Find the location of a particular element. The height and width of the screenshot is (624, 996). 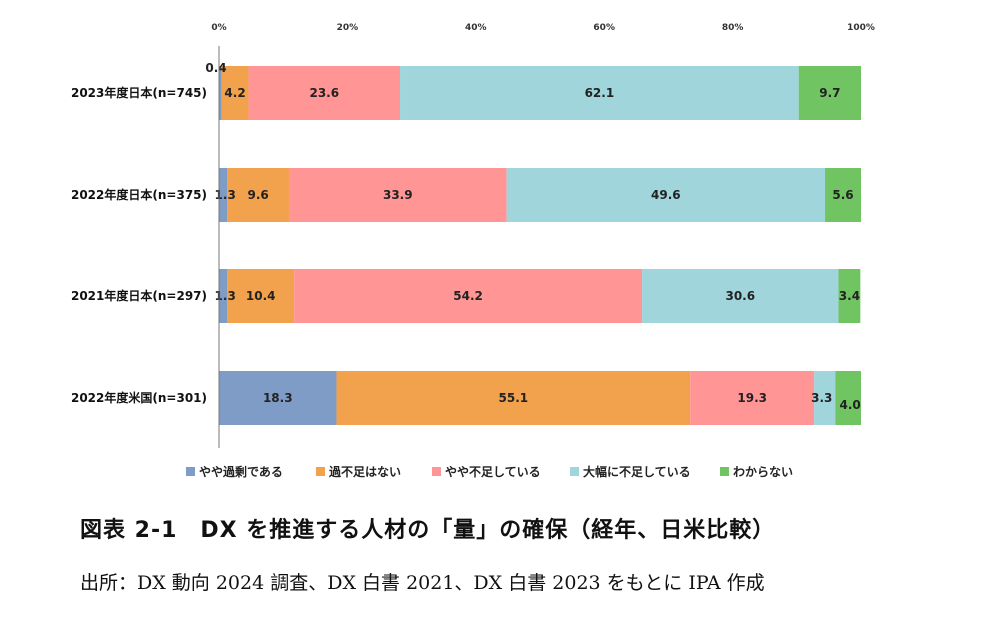

data-label: 49.6 is located at coordinates (666, 195).